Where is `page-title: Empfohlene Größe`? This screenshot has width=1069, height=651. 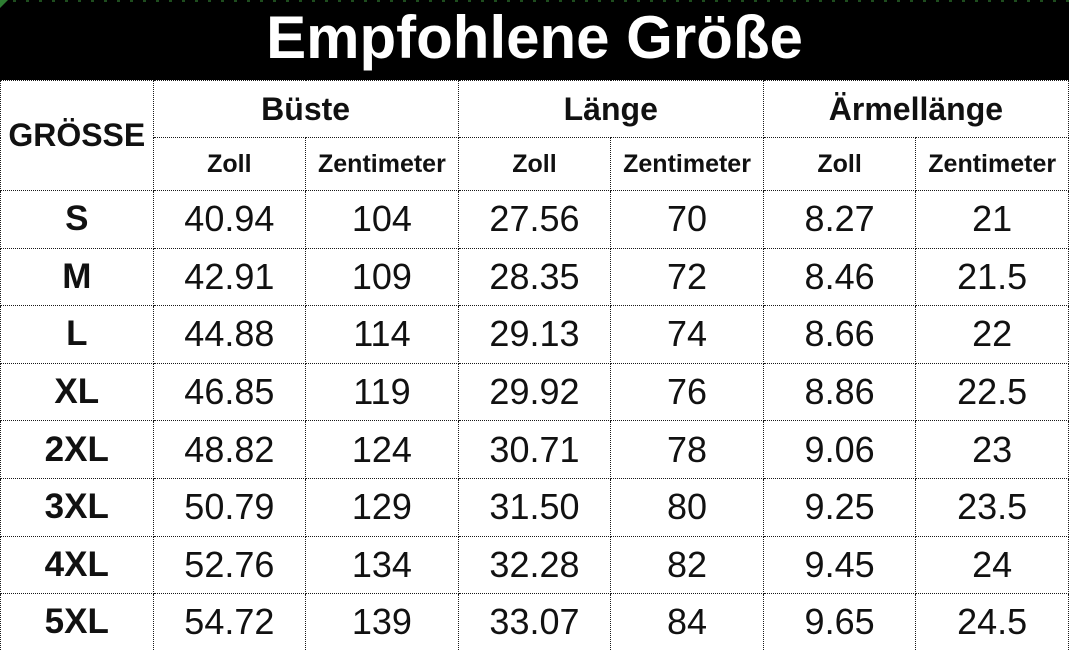 page-title: Empfohlene Größe is located at coordinates (534, 37).